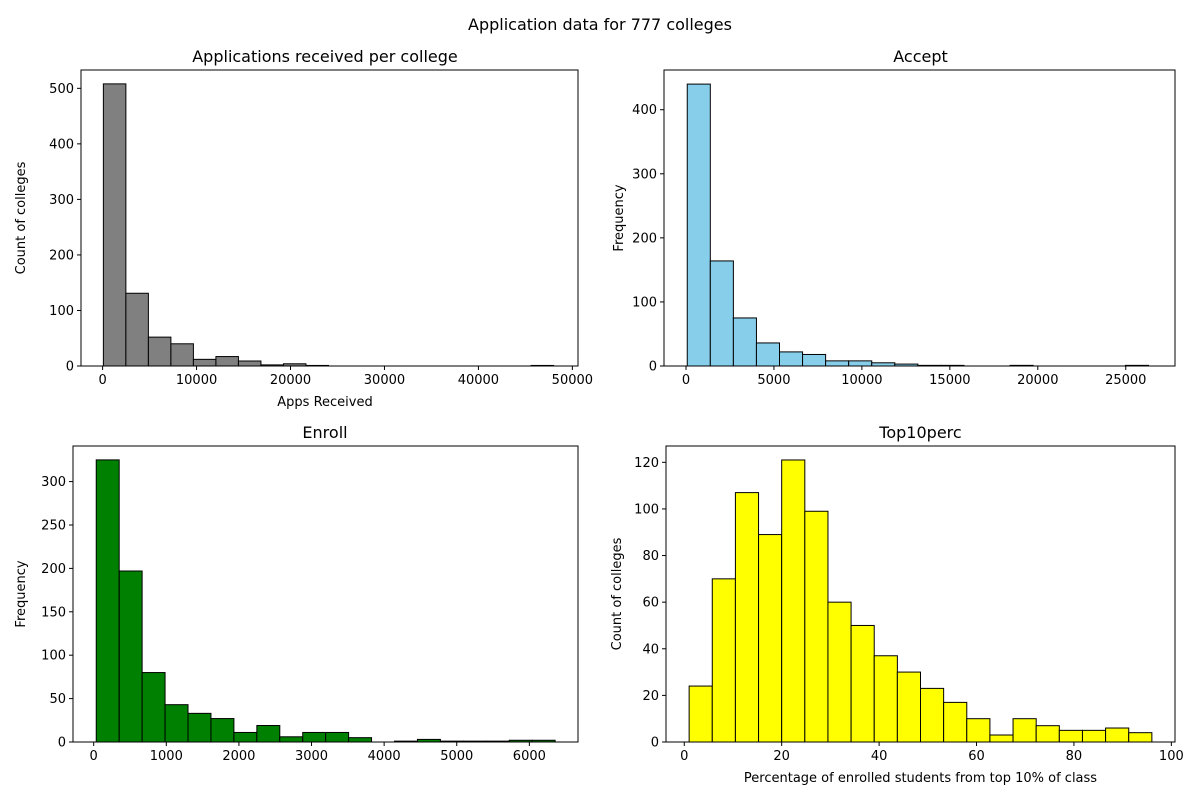 The width and height of the screenshot is (1200, 800). I want to click on panel-title: Applications received per college, so click(325, 56).